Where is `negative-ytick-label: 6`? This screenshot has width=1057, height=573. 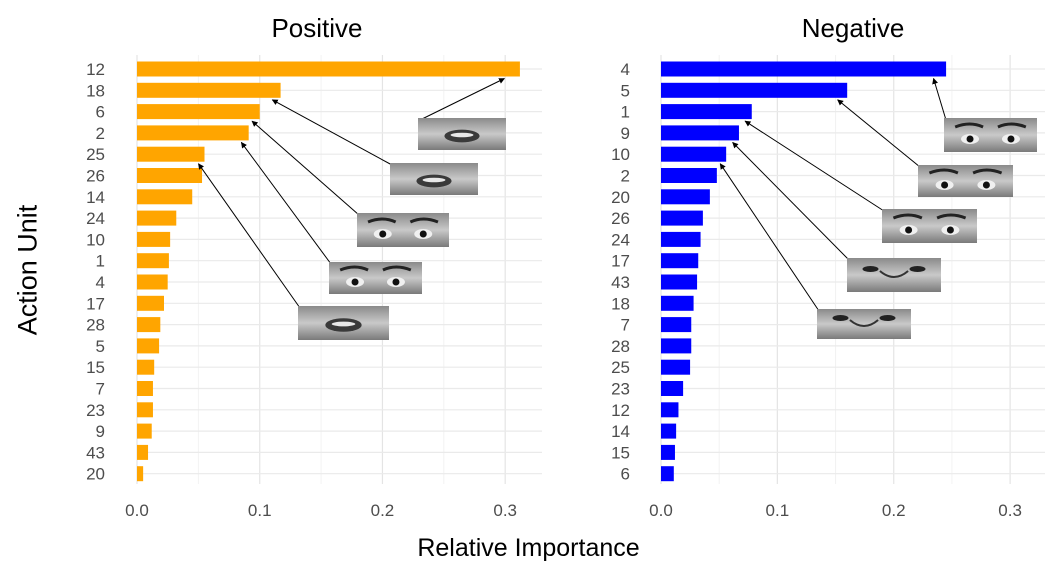
negative-ytick-label: 6 is located at coordinates (625, 474).